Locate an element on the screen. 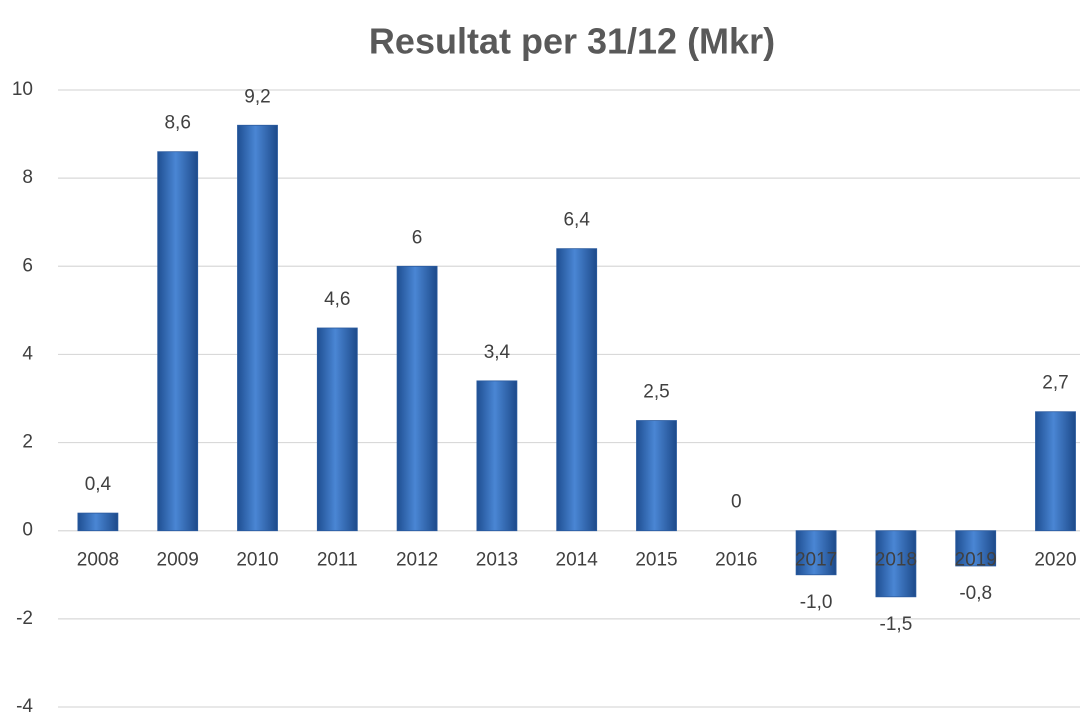  y-tick-label: -4 is located at coordinates (24, 705).